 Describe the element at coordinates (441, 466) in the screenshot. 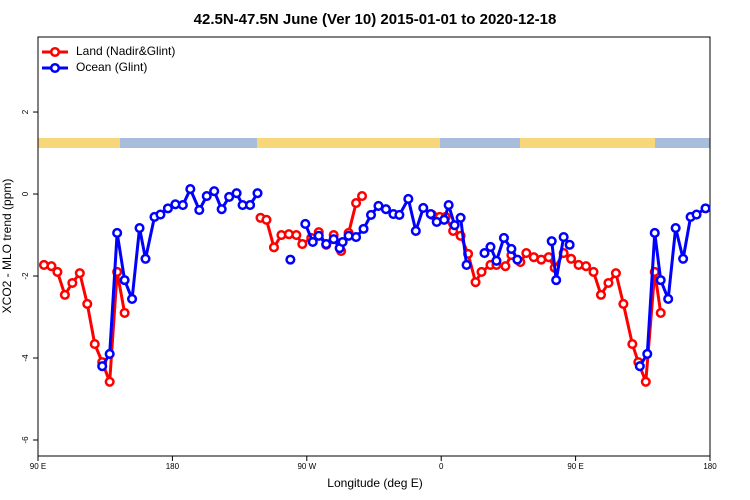

I see `x-tick-label: 0` at that location.